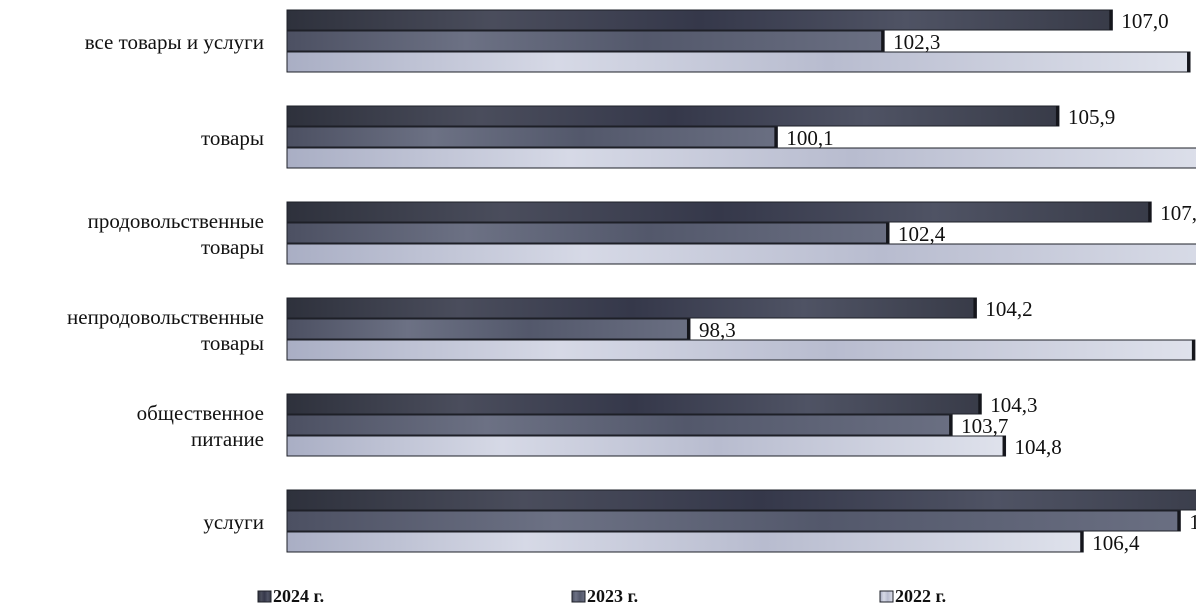 Image resolution: width=1196 pixels, height=612 pixels. What do you see at coordinates (174, 42) in the screenshot?
I see `category-label: все товары и услуги` at bounding box center [174, 42].